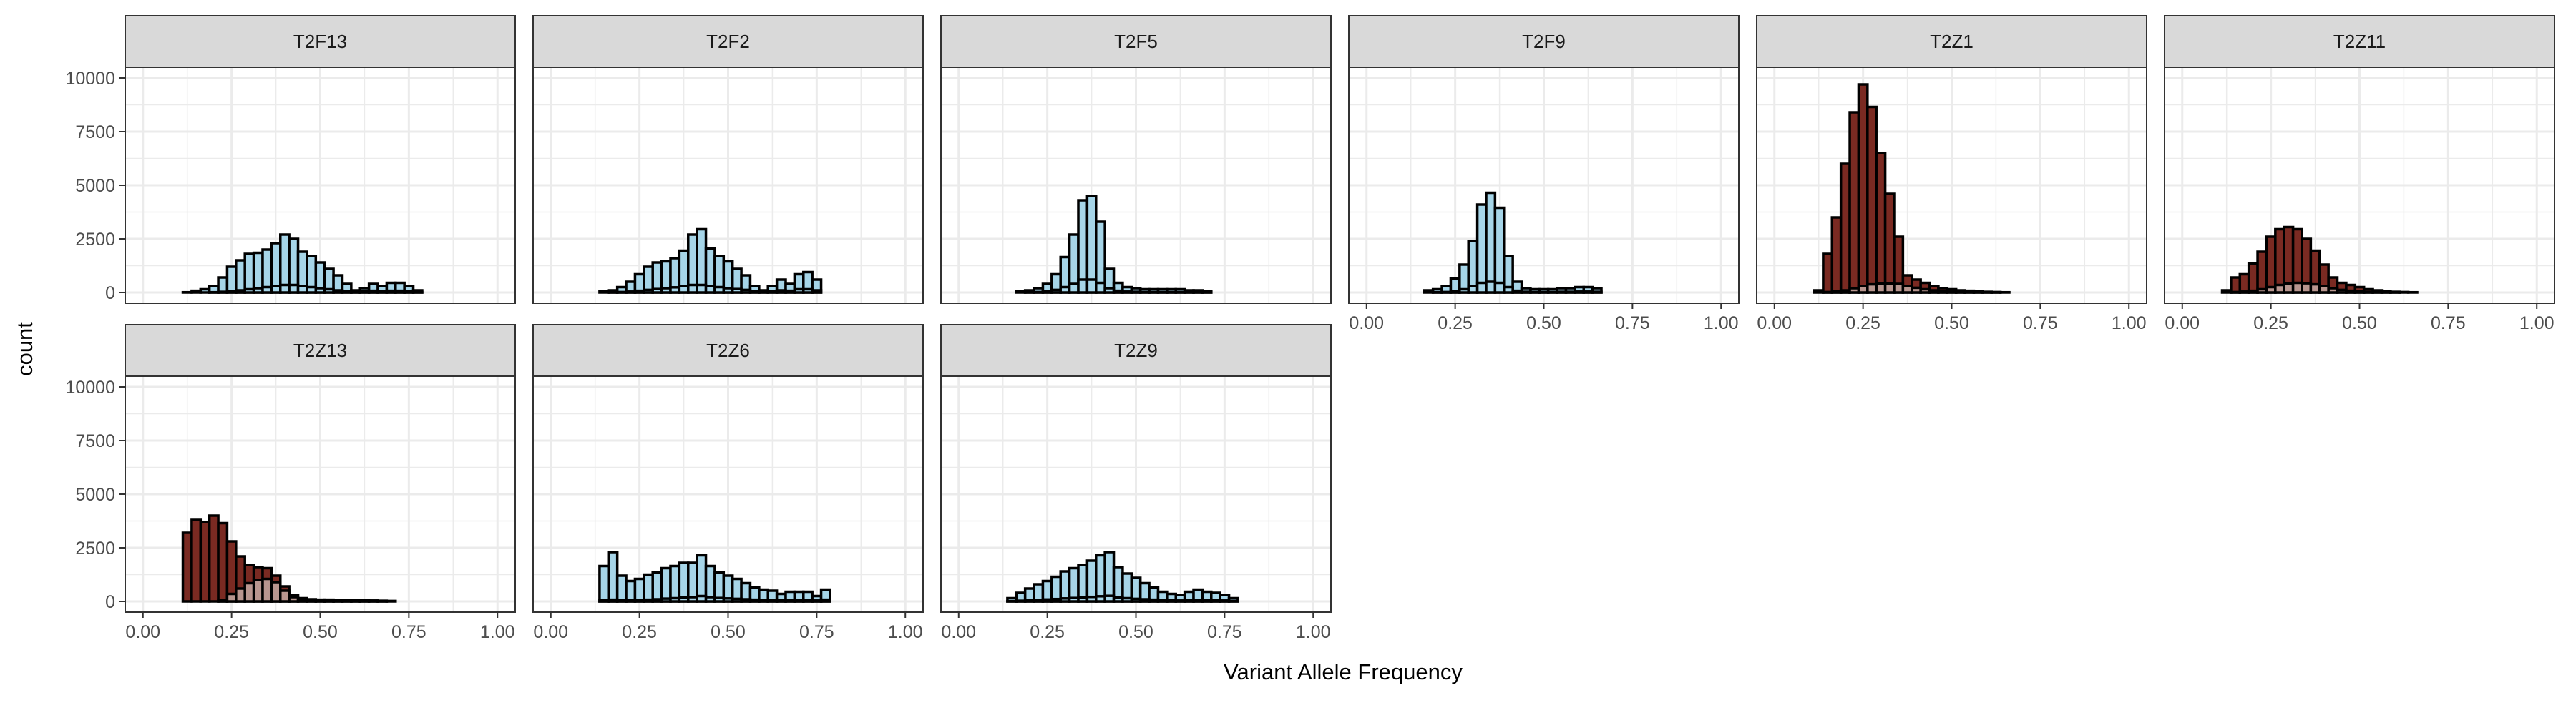 This screenshot has width=2576, height=718. What do you see at coordinates (1136, 350) in the screenshot?
I see `facet-strip-label: T2Z9` at bounding box center [1136, 350].